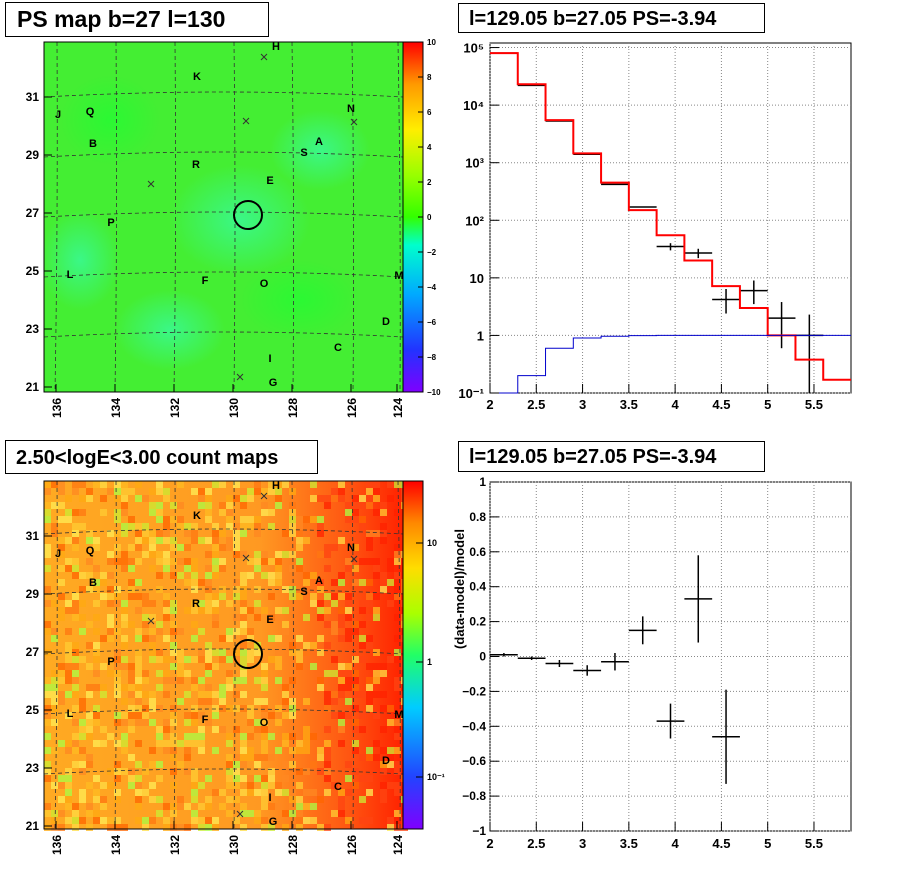  Describe the element at coordinates (474, 163) in the screenshot. I see `y-tick-label: 10³` at that location.